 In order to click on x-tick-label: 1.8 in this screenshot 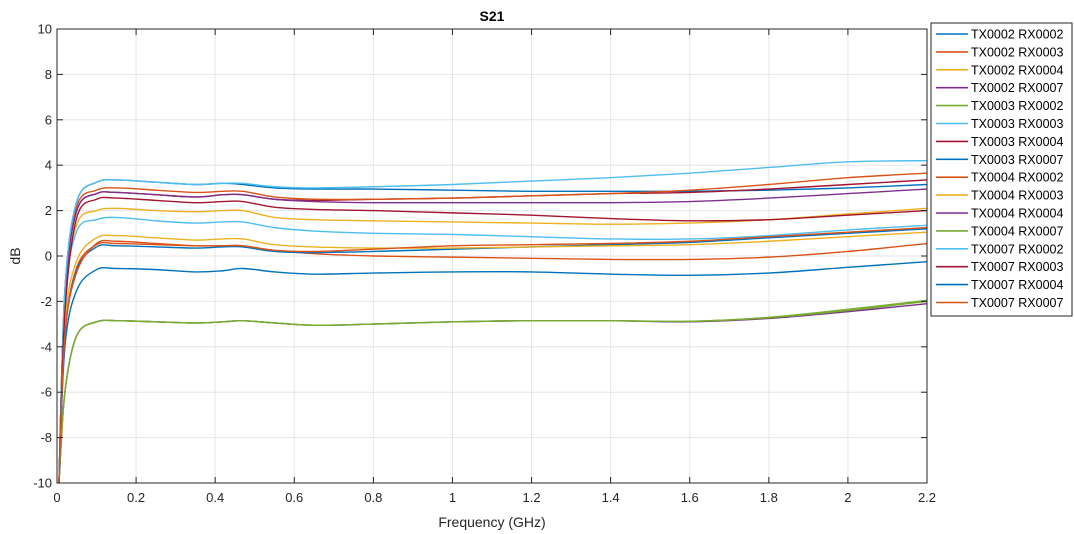, I will do `click(769, 497)`.